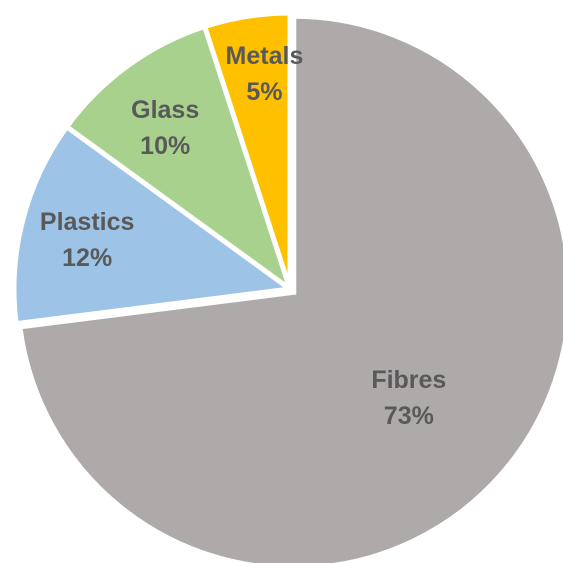  I want to click on slice-percent-label: 5%, so click(264, 92).